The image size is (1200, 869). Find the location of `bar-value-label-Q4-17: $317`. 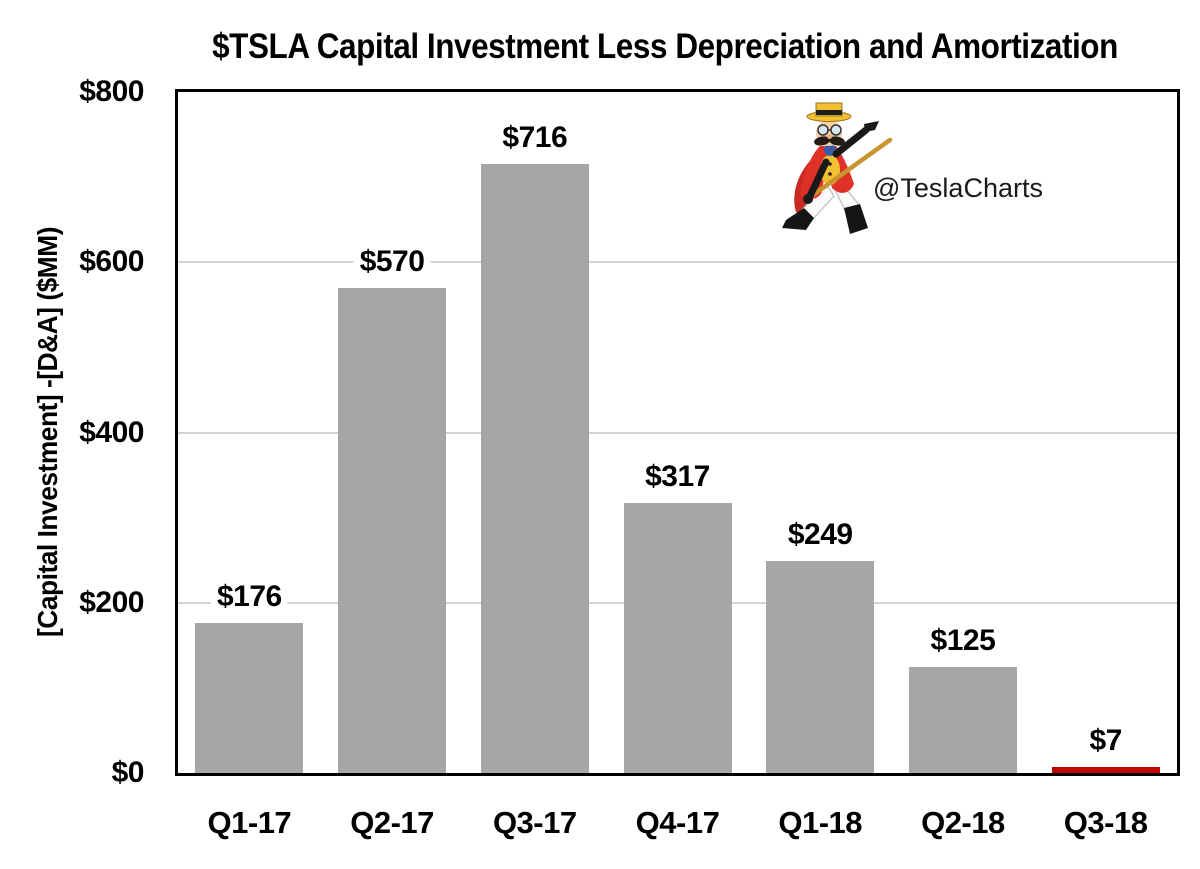

bar-value-label-Q4-17: $317 is located at coordinates (677, 477).